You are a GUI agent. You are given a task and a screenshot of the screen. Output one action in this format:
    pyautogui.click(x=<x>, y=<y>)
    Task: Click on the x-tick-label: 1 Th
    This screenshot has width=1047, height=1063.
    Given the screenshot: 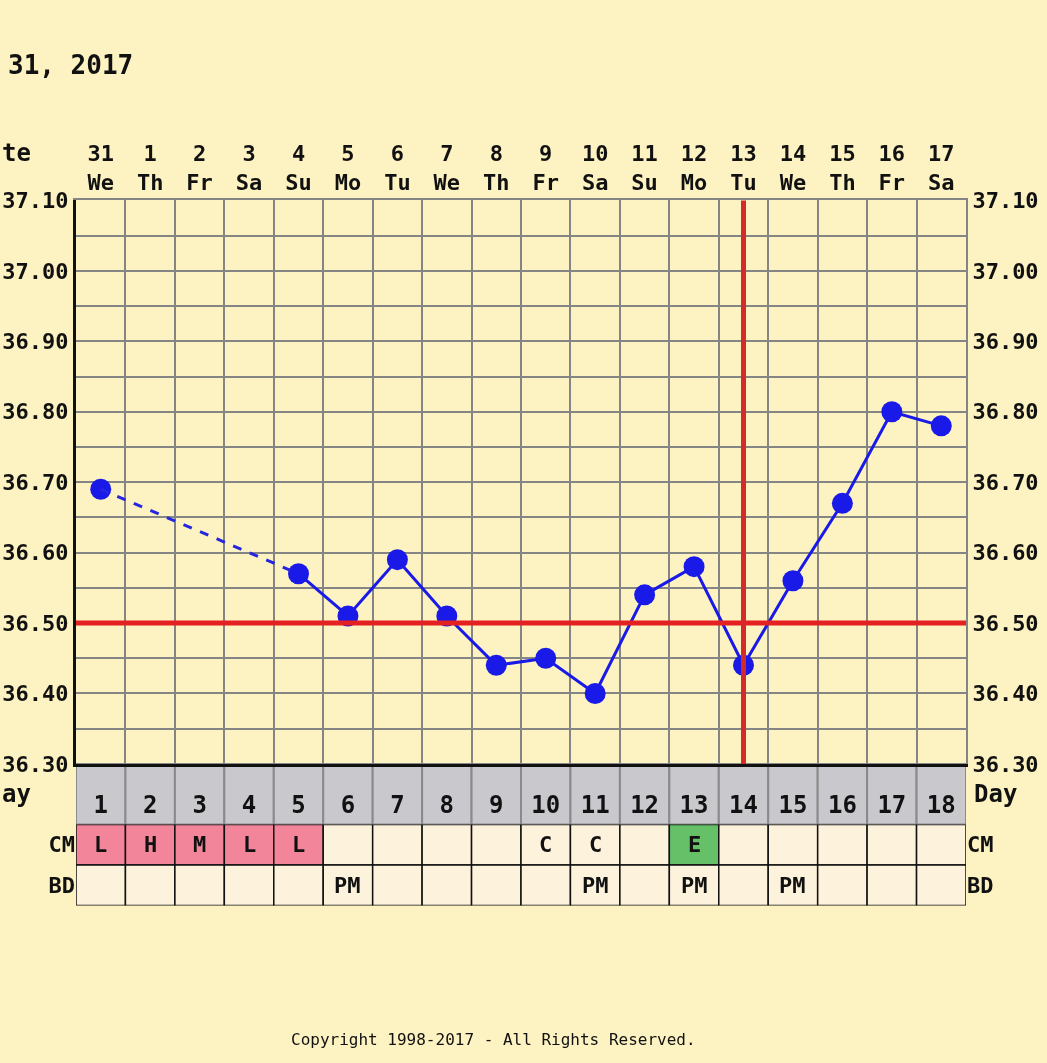 What is the action you would take?
    pyautogui.click(x=150, y=168)
    